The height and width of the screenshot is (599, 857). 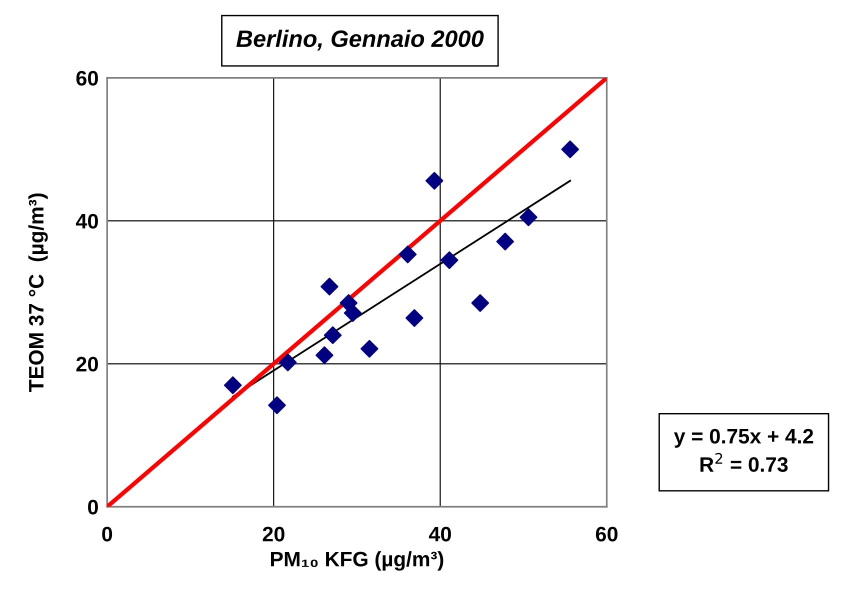 What do you see at coordinates (744, 450) in the screenshot?
I see `text: y = 0.75x + 4.2 R$^{2}$ = 0.73` at bounding box center [744, 450].